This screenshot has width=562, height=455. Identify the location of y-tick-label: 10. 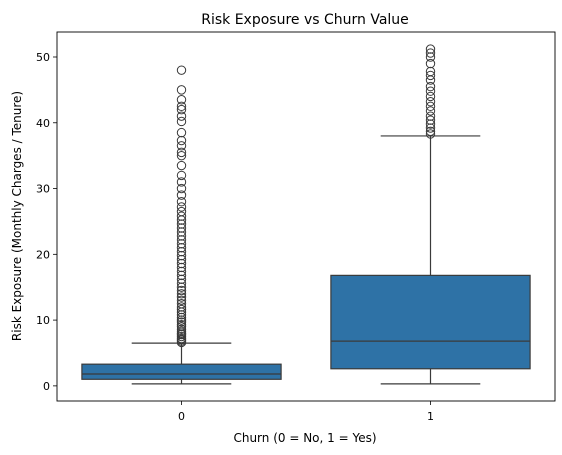
(43, 320).